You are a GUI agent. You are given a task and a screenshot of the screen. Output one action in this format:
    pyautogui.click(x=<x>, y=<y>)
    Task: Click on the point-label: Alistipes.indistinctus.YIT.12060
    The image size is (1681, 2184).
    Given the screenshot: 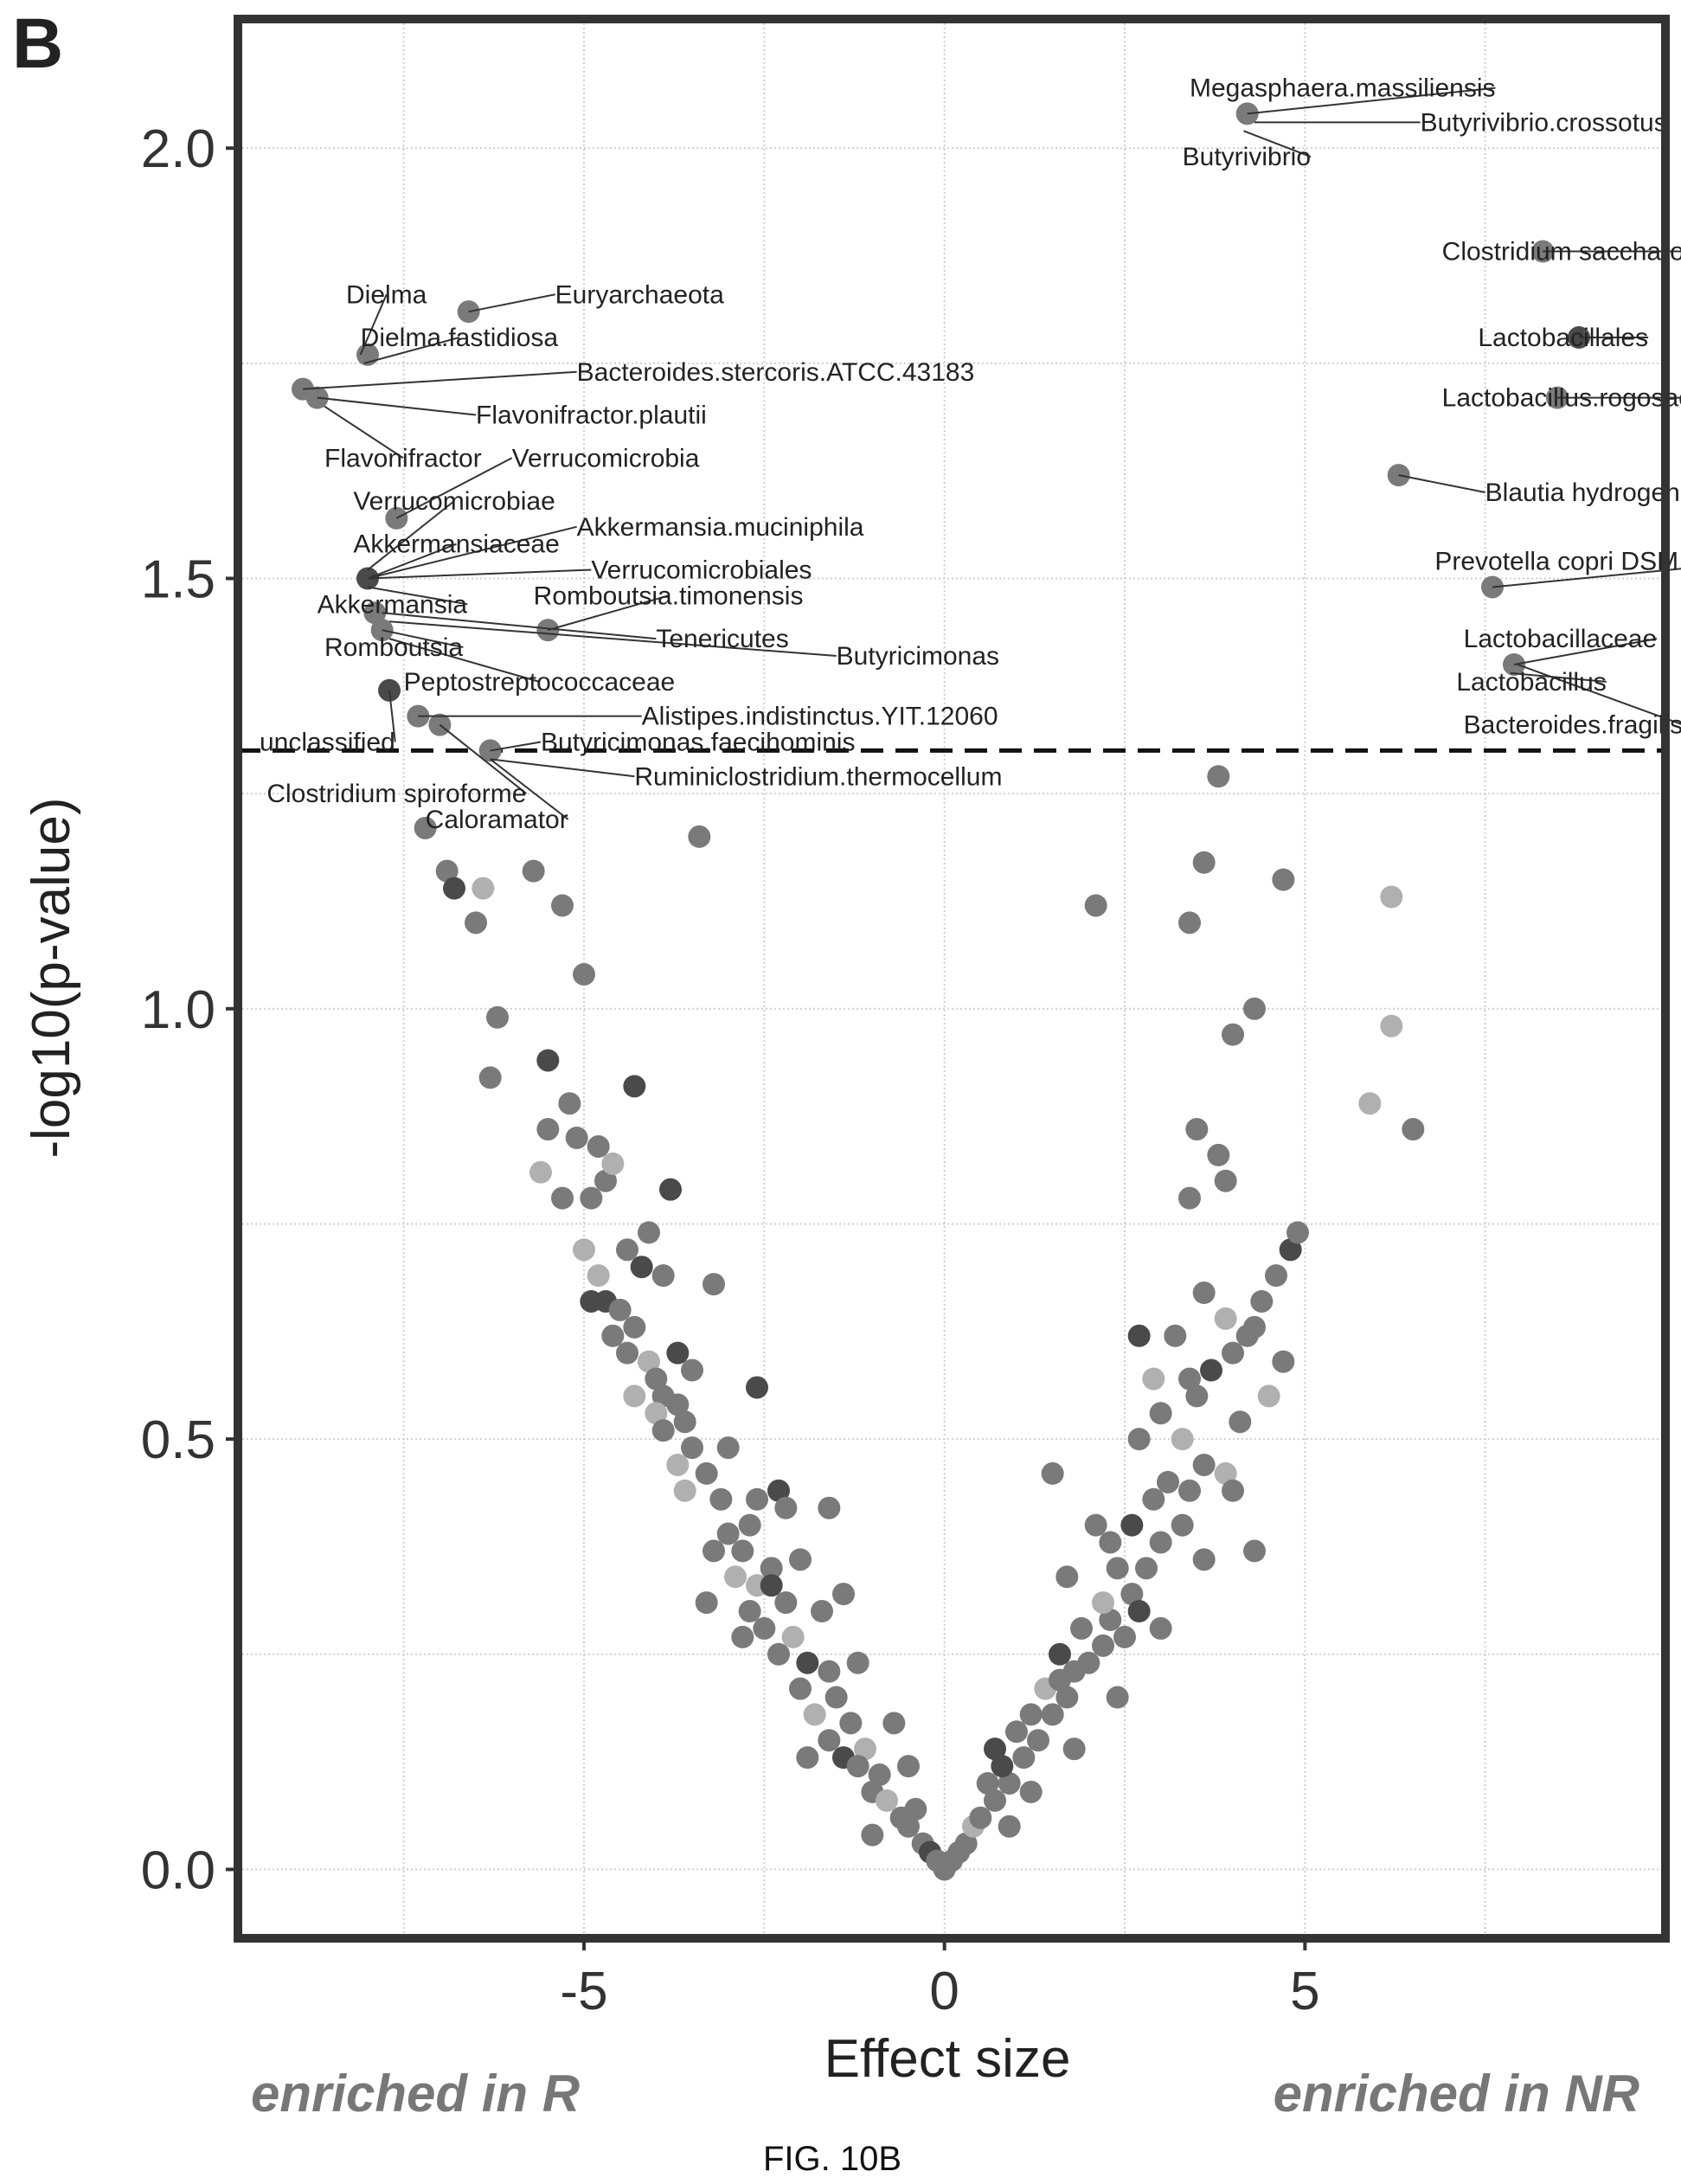 What is the action you would take?
    pyautogui.click(x=820, y=717)
    